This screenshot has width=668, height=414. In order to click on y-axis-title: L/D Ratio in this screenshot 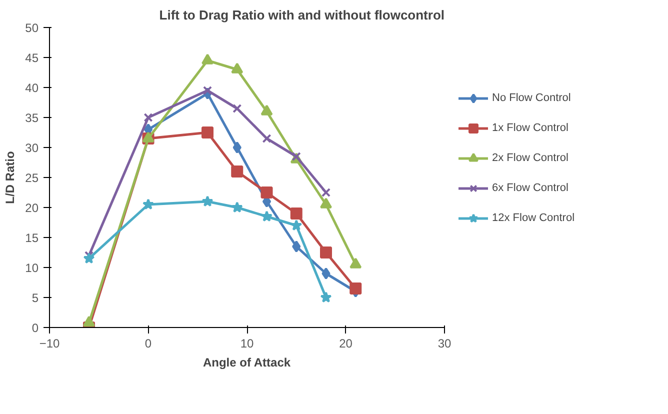, I will do `click(10, 177)`.